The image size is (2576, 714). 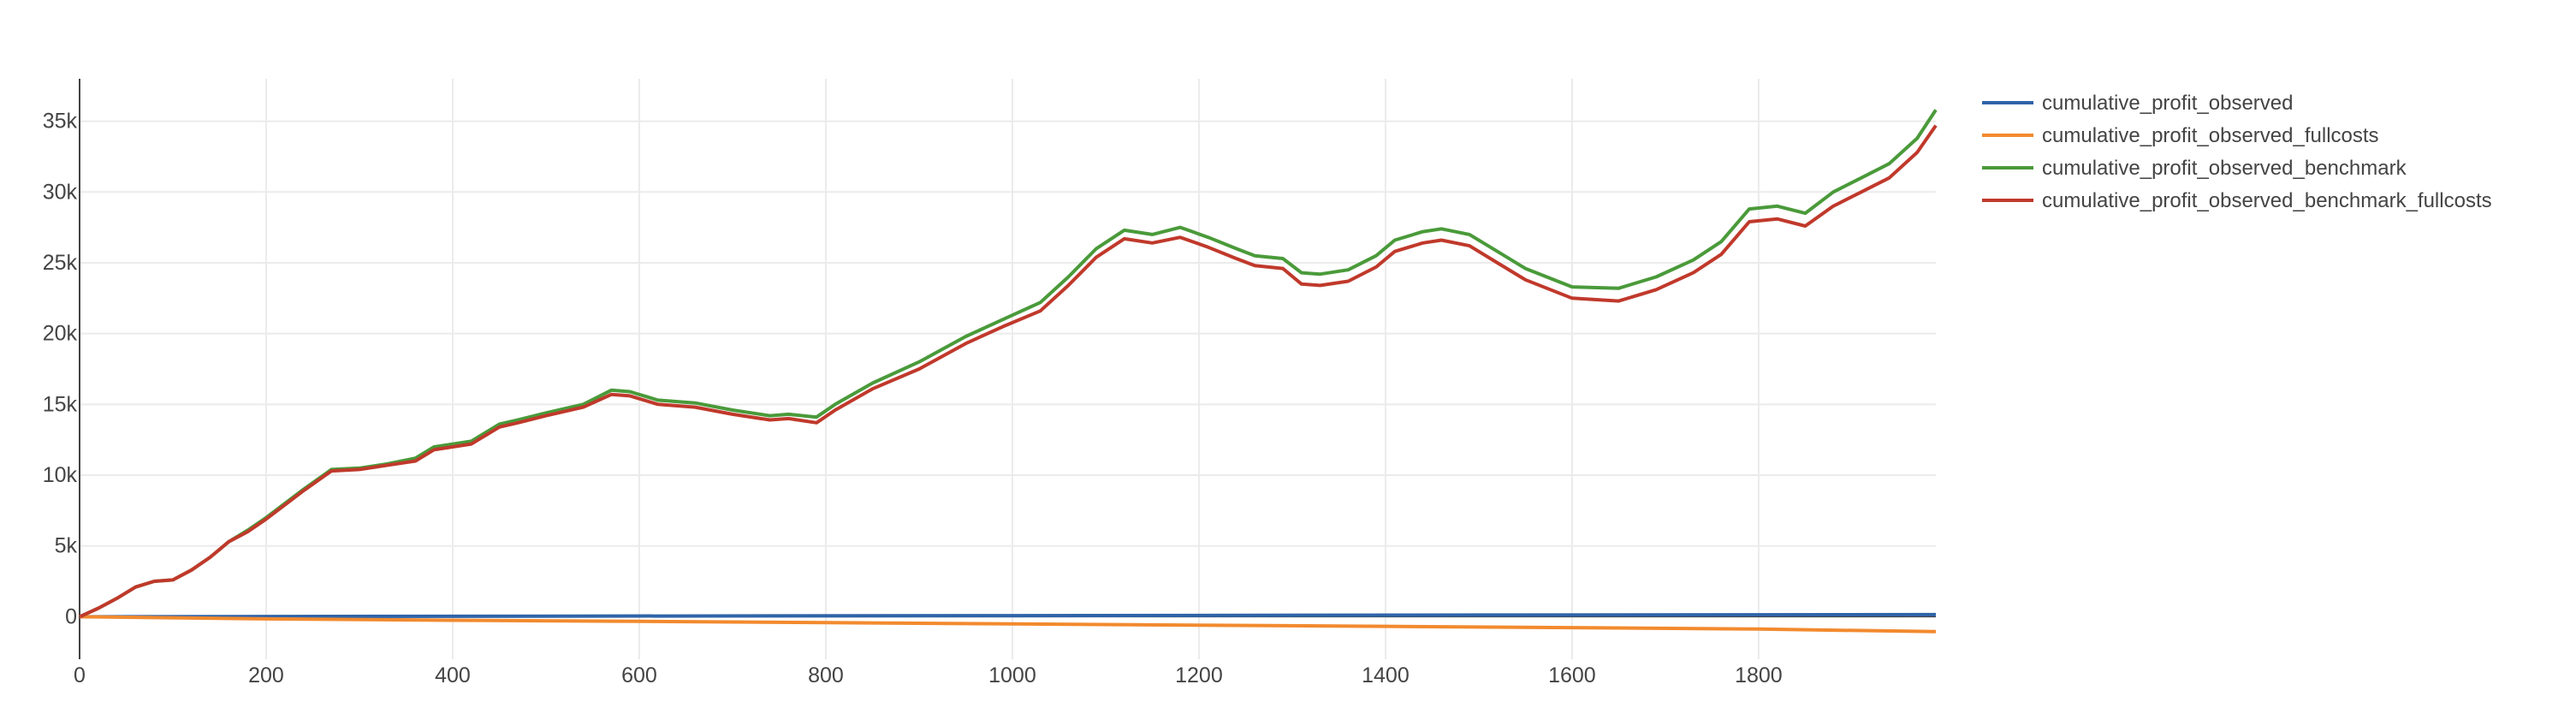 What do you see at coordinates (60, 263) in the screenshot?
I see `y-tick-label: 25k` at bounding box center [60, 263].